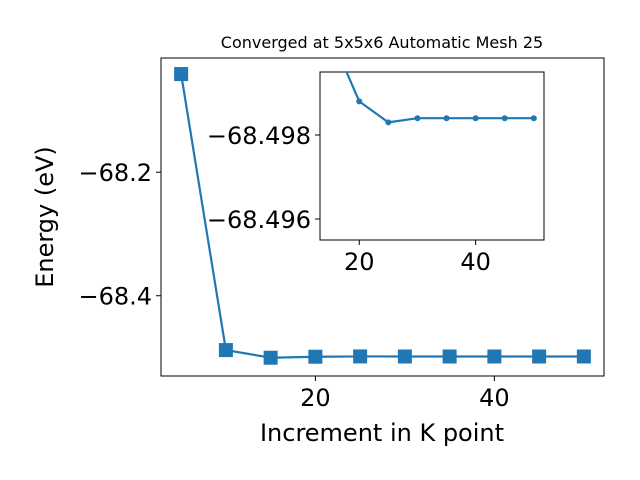  What do you see at coordinates (119, 235) in the screenshot?
I see `main-y-ticks: −68.2 −68.4` at bounding box center [119, 235].